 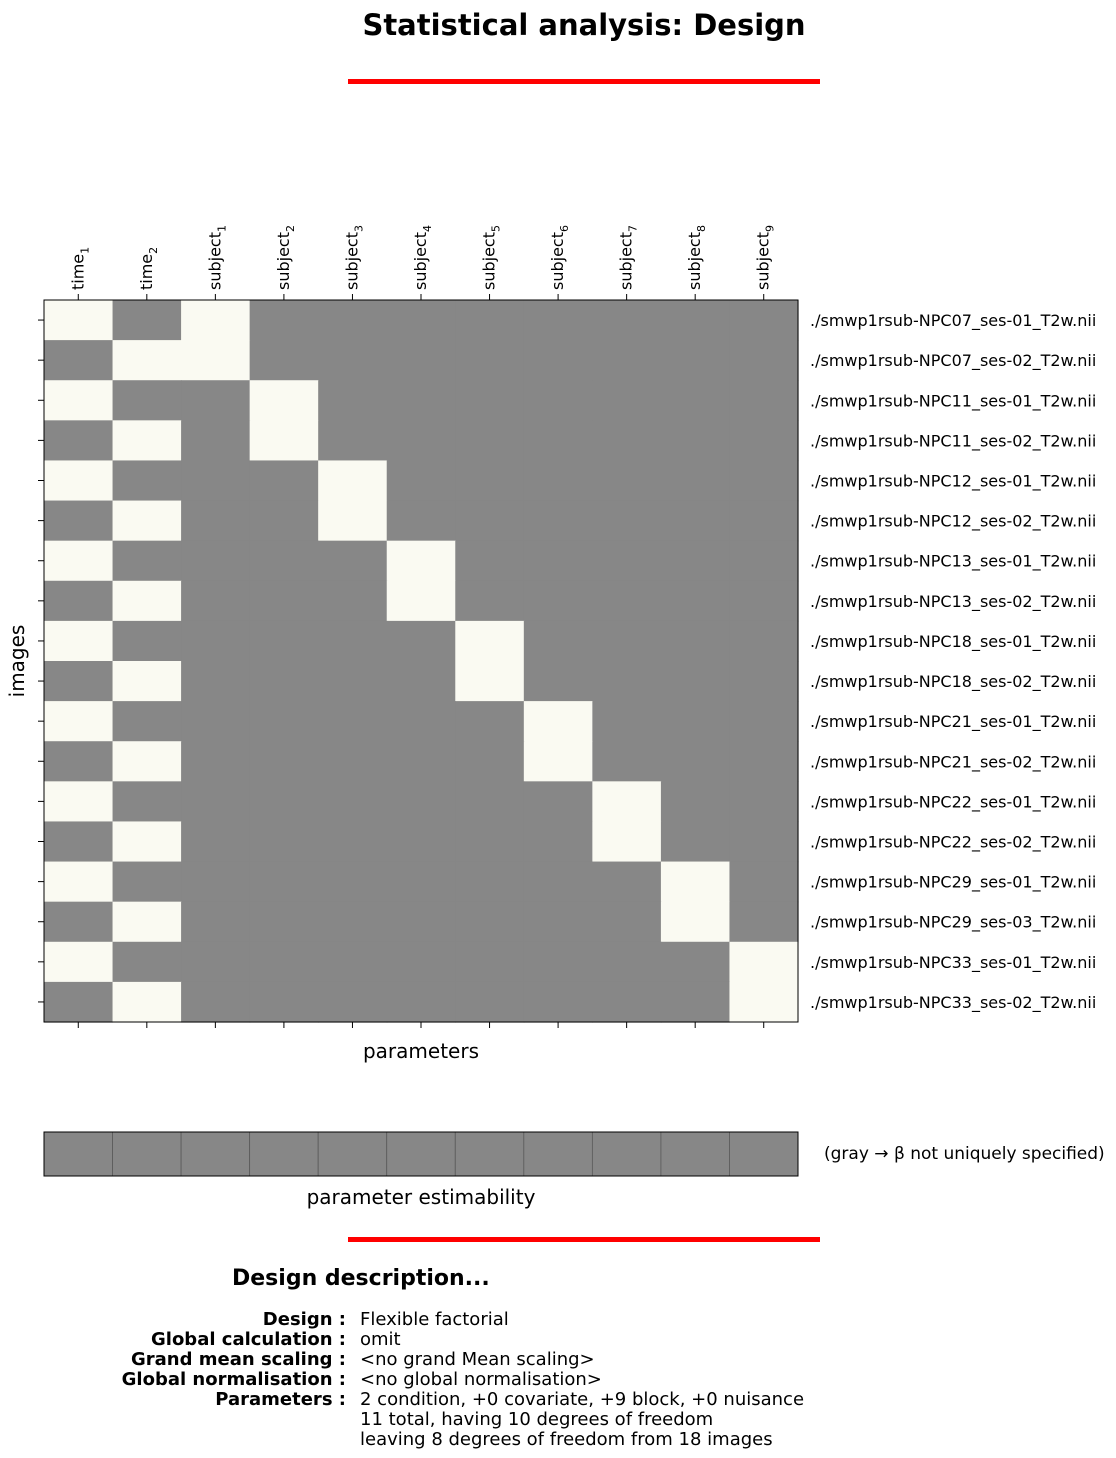 What do you see at coordinates (17, 661) in the screenshot?
I see `y-axis-label: images` at bounding box center [17, 661].